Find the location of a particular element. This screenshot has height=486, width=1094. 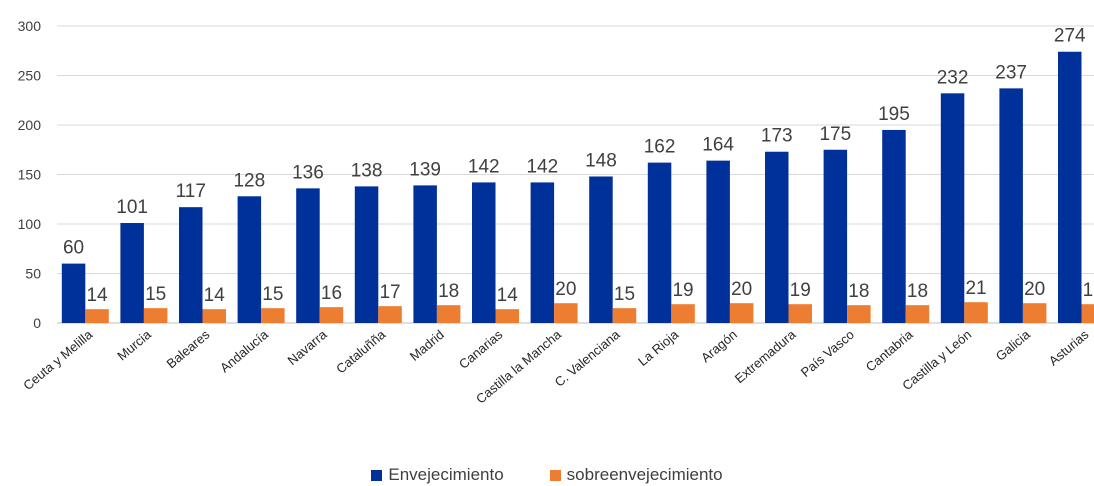

x-tick-label: Madrid is located at coordinates (427, 345).